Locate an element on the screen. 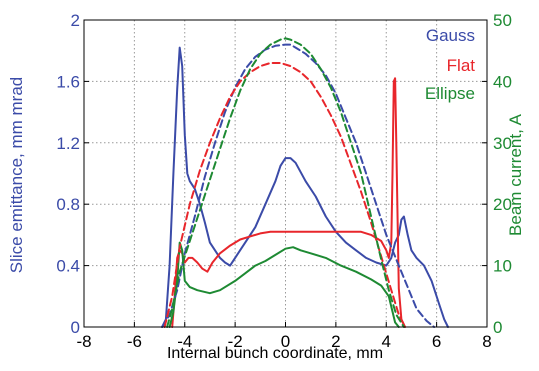  y-axis-label-right: Beam current, A is located at coordinates (515, 174).